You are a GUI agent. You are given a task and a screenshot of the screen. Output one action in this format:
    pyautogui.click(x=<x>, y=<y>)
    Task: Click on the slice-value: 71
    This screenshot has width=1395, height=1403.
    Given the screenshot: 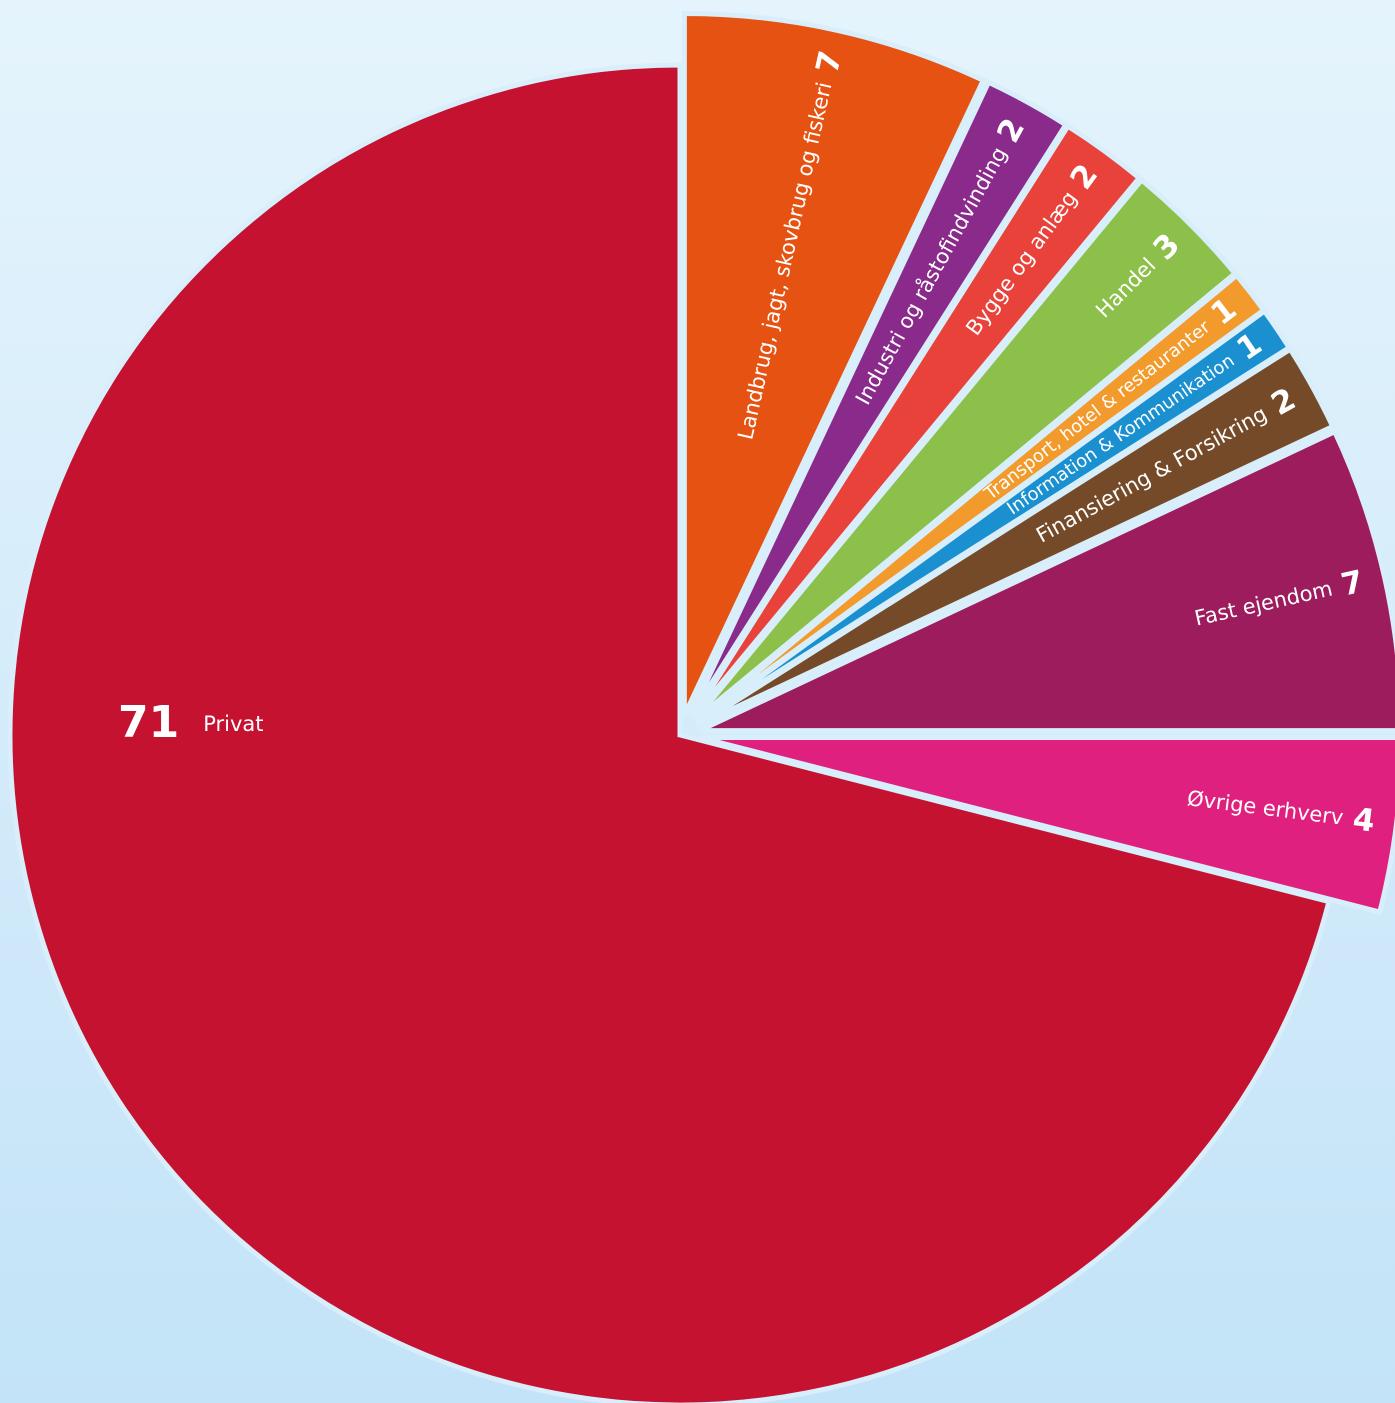 What is the action you would take?
    pyautogui.click(x=148, y=722)
    